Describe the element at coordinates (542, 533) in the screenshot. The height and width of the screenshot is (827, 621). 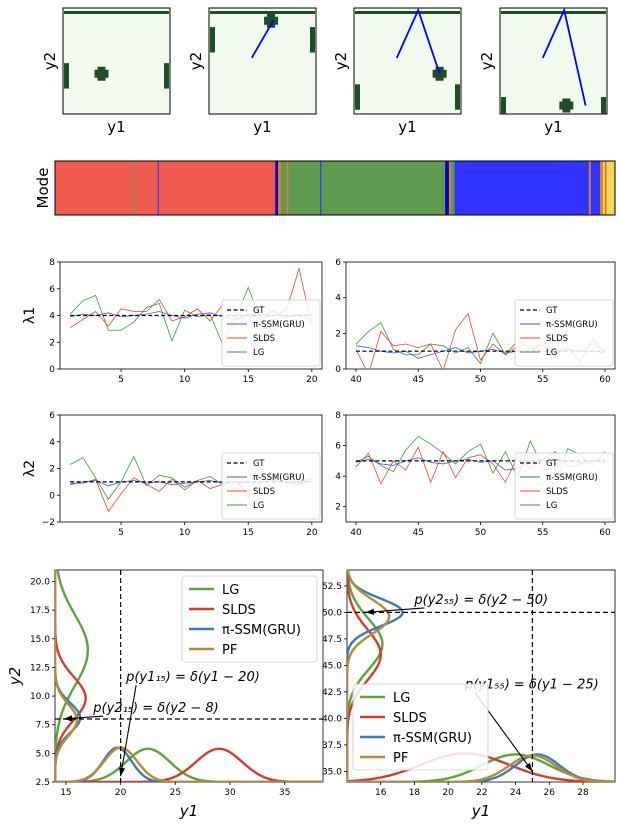
I see `x-tick-label: 55` at that location.